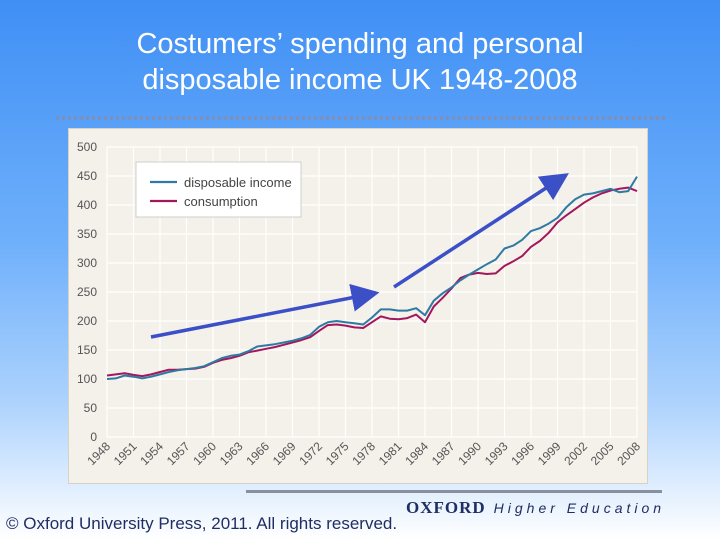 The width and height of the screenshot is (720, 540). What do you see at coordinates (87, 350) in the screenshot?
I see `y-tick-label: 150` at bounding box center [87, 350].